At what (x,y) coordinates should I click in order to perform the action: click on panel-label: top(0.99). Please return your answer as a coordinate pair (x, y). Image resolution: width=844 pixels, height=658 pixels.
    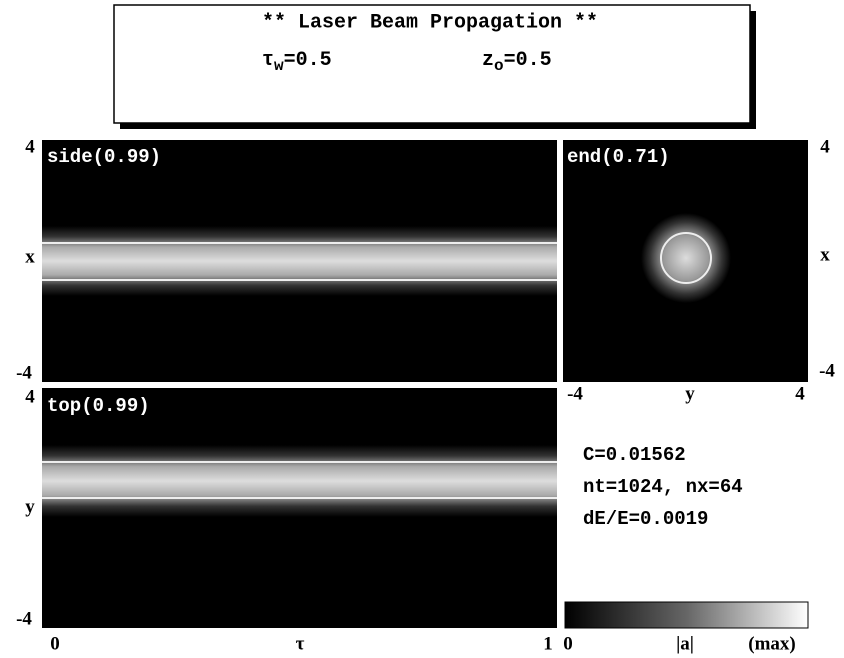
    Looking at the image, I should click on (98, 406).